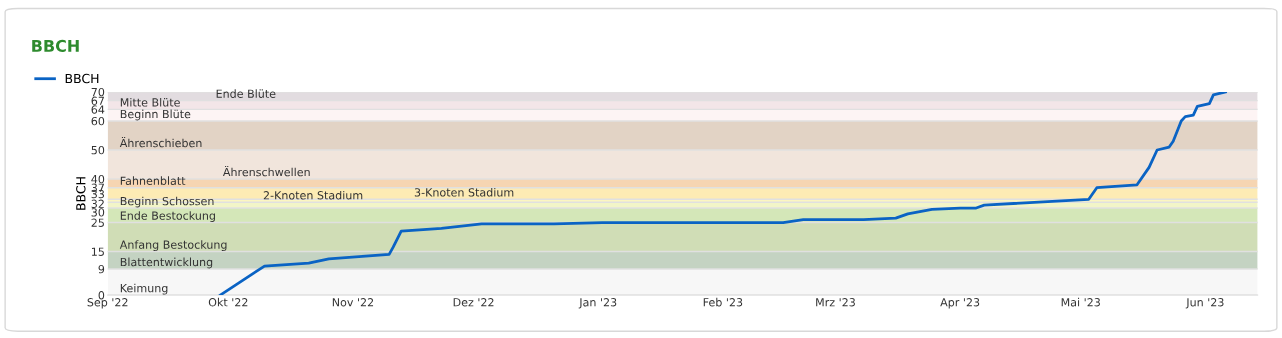 The width and height of the screenshot is (1282, 338). Describe the element at coordinates (98, 212) in the screenshot. I see `y-tick-label: 30` at that location.